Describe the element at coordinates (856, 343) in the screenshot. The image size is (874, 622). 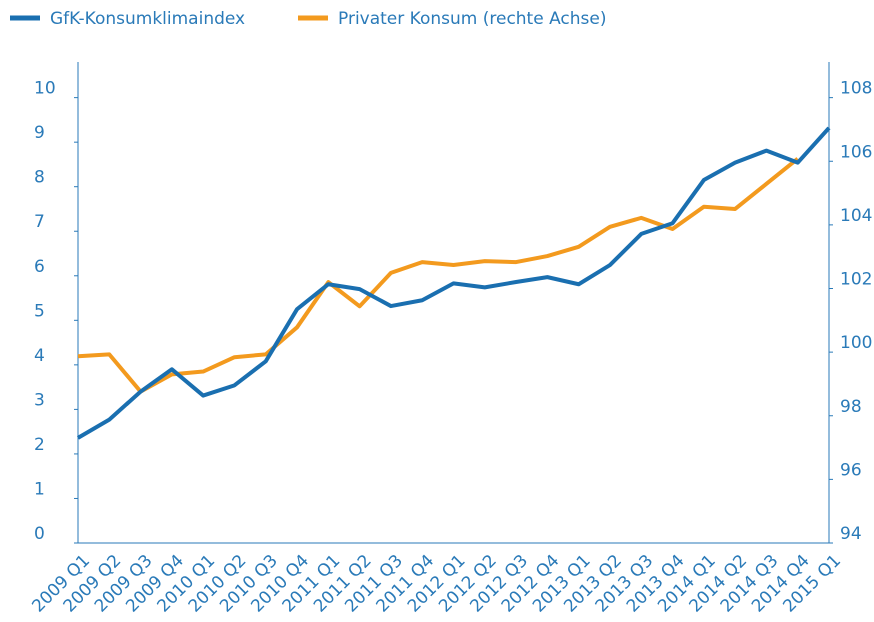
I see `y2-tick-label: 100` at that location.